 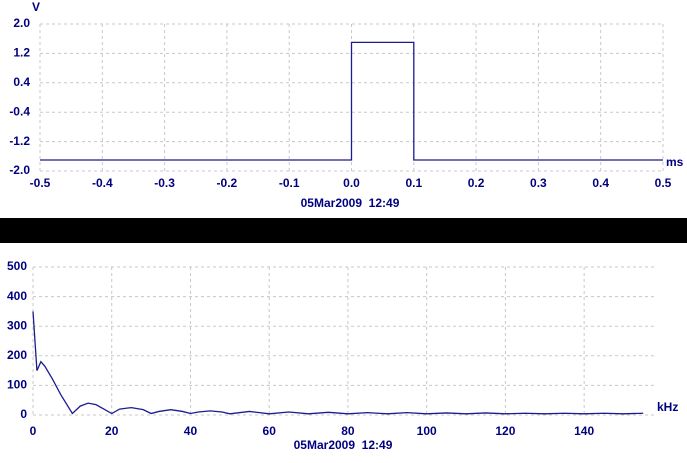 What do you see at coordinates (102, 183) in the screenshot?
I see `x-tick-label: -0.4` at bounding box center [102, 183].